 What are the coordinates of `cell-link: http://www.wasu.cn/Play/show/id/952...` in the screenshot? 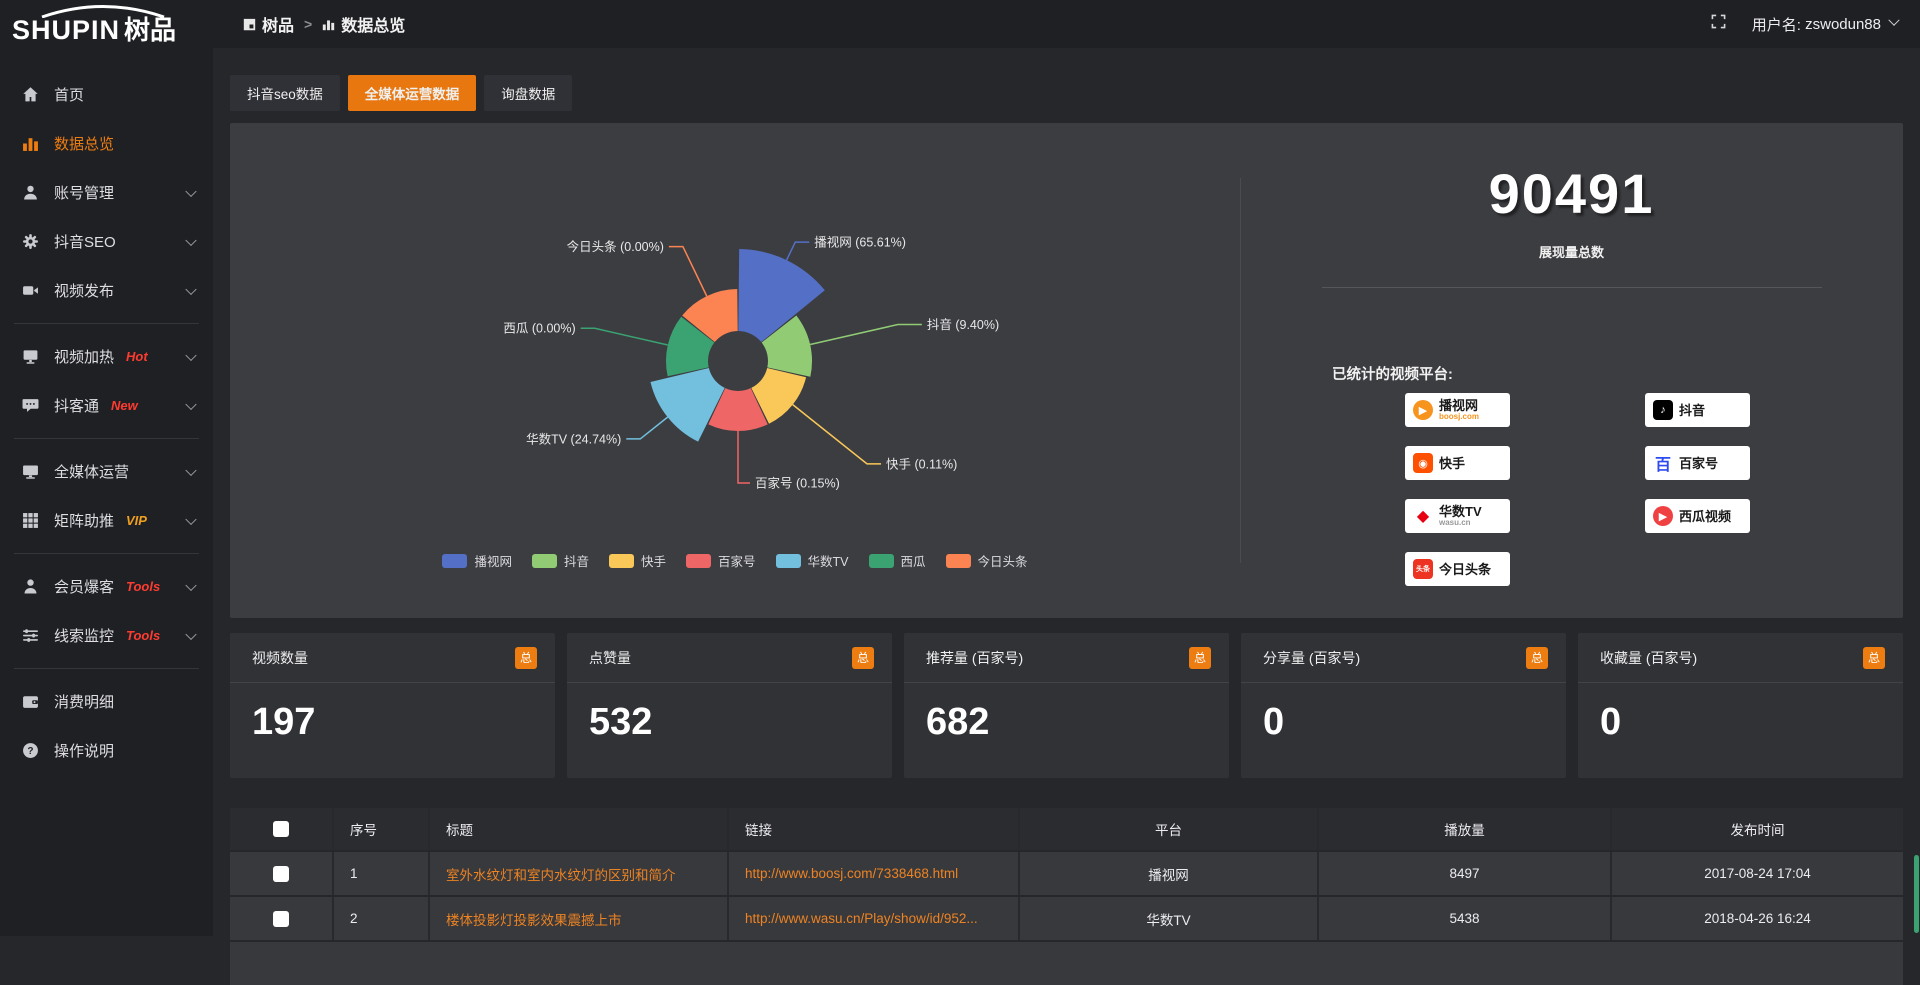 It's located at (874, 918).